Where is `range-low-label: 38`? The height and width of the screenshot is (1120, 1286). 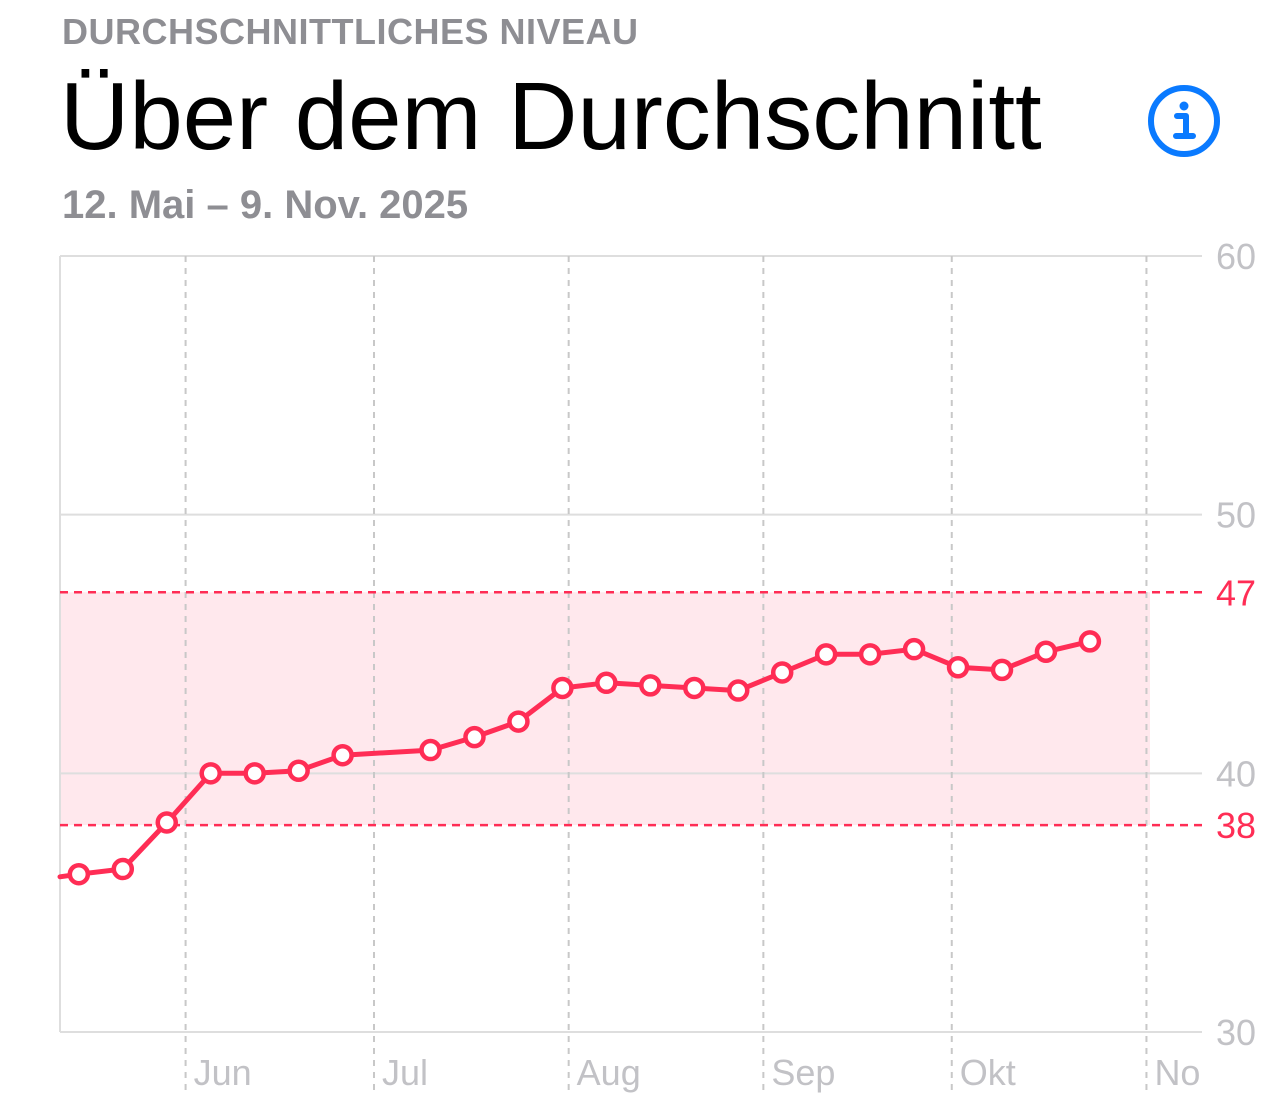
range-low-label: 38 is located at coordinates (1236, 825).